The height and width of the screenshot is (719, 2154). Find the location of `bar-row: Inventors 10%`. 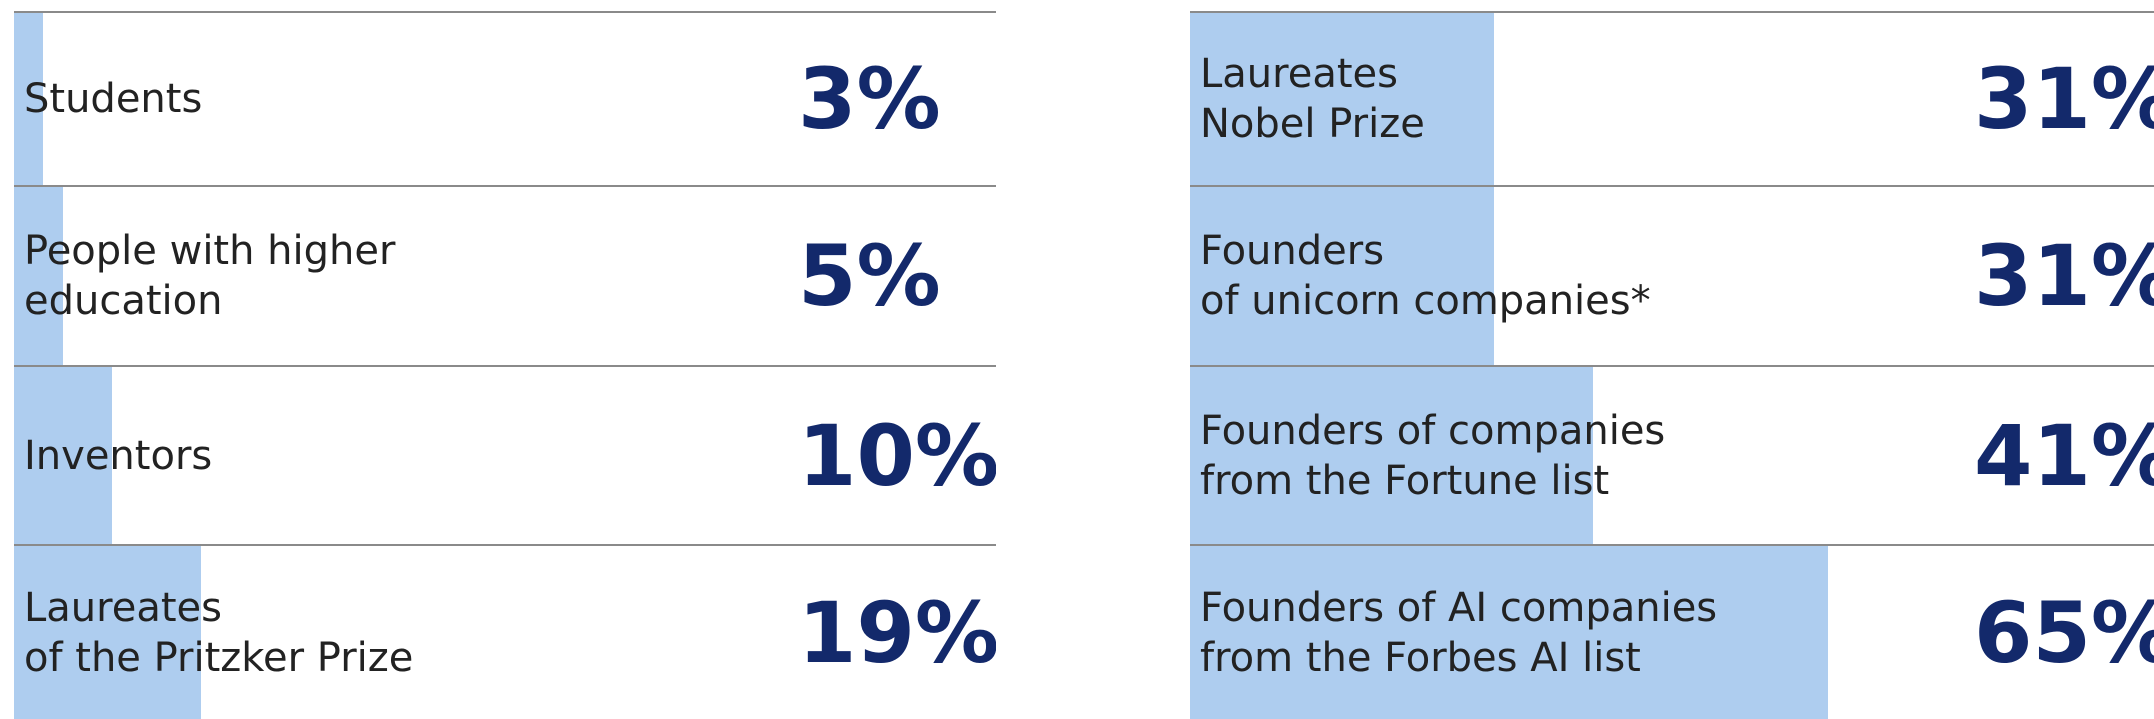

bar-row: Inventors 10% is located at coordinates (505, 454).